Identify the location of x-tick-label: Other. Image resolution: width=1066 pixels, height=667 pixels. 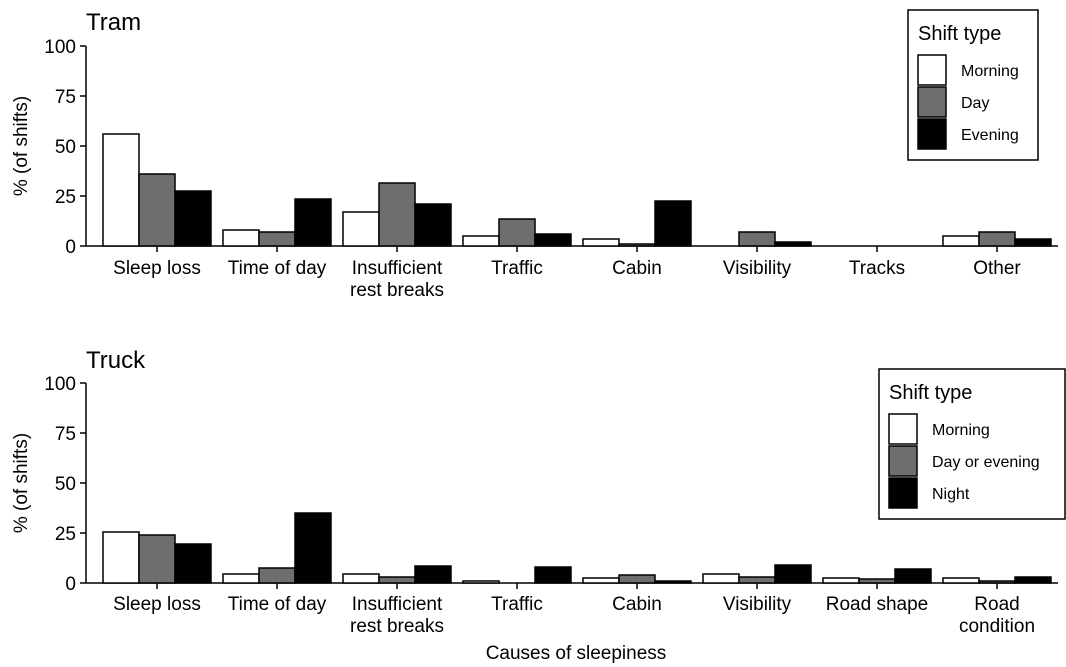
(997, 268).